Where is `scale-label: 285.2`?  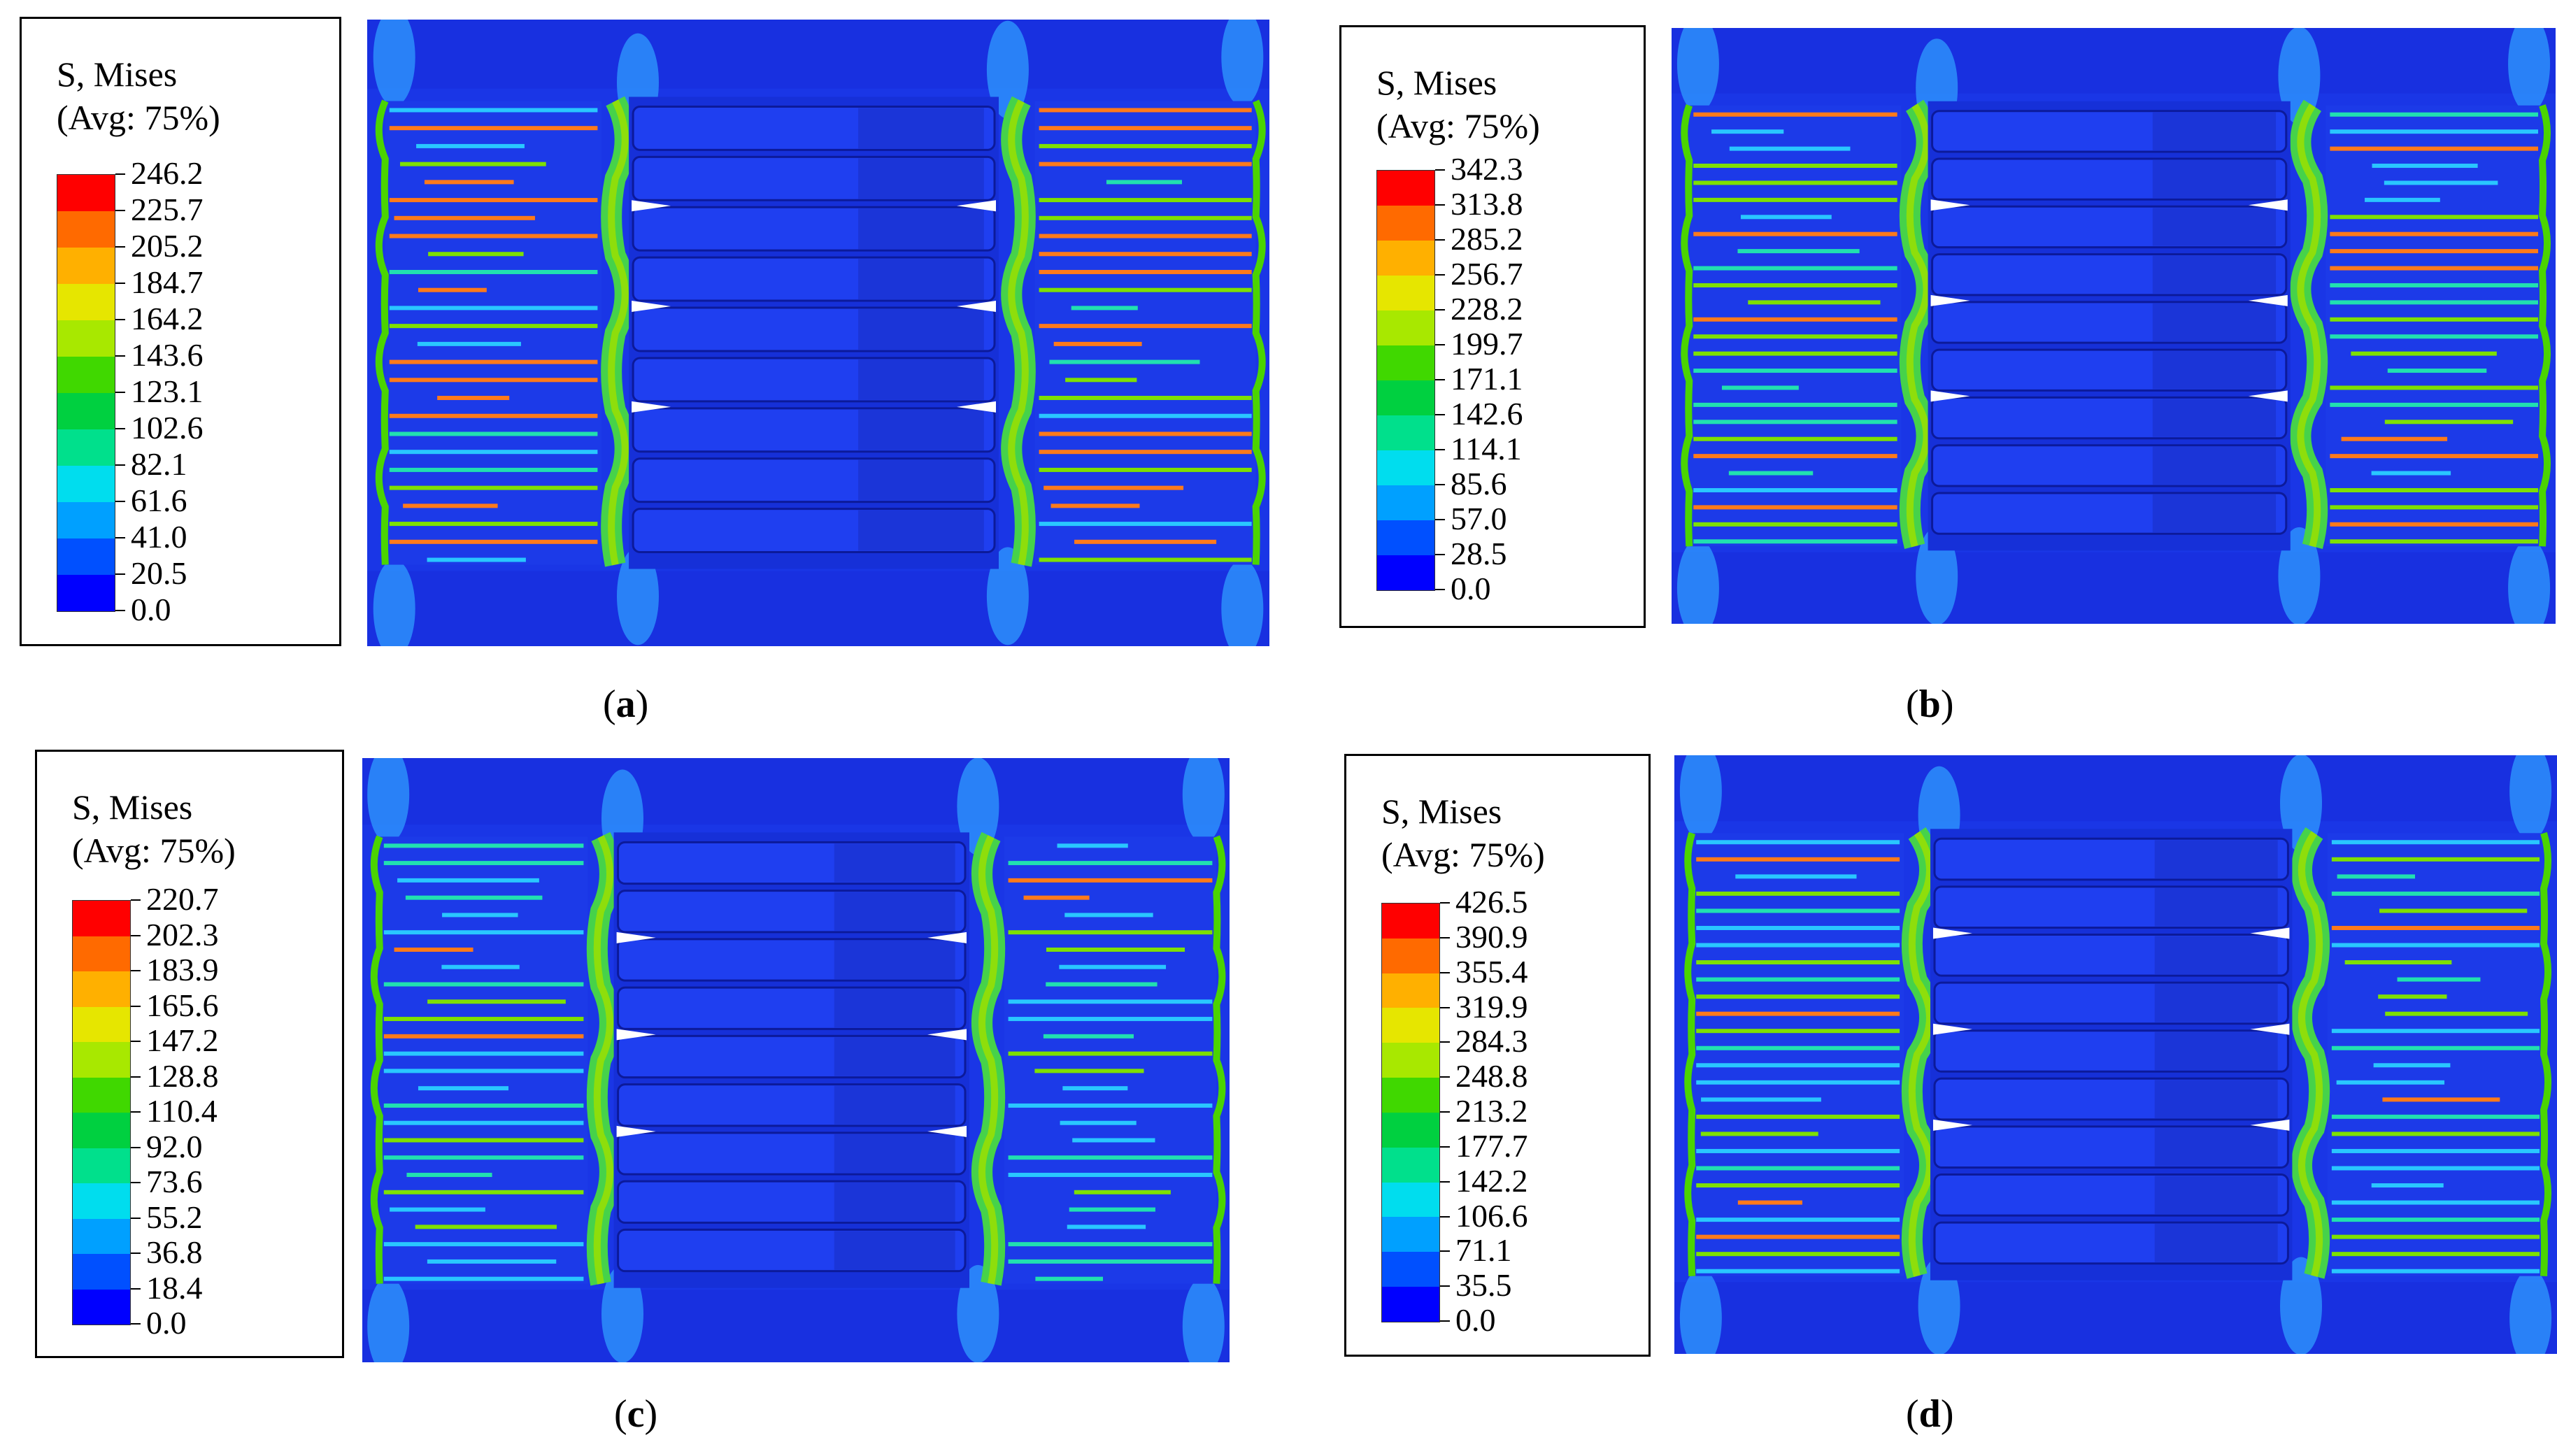
scale-label: 285.2 is located at coordinates (1487, 239).